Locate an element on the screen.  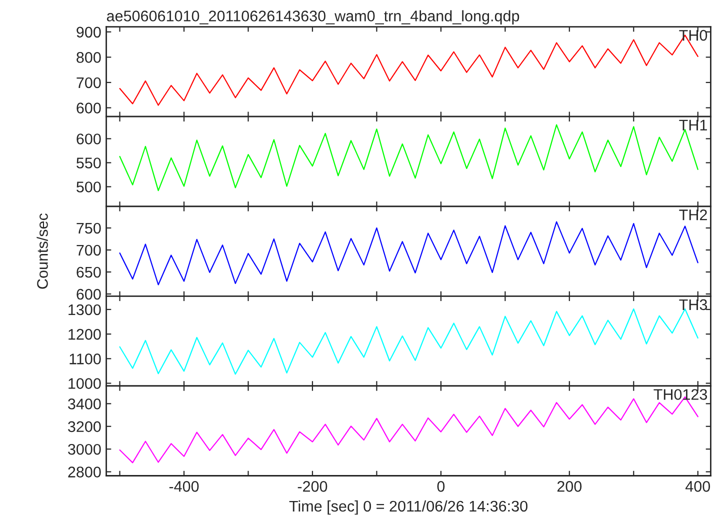
y-axis-title: Counts/sec is located at coordinates (42, 251).